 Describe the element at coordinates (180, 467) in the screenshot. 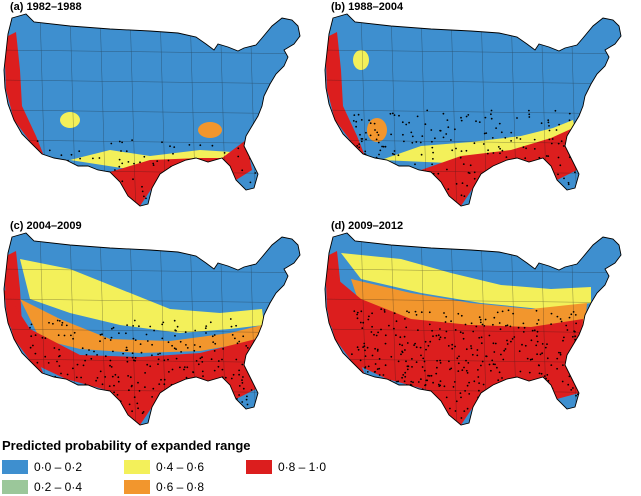

I see `legend-label: 0·4 – 0·6` at that location.